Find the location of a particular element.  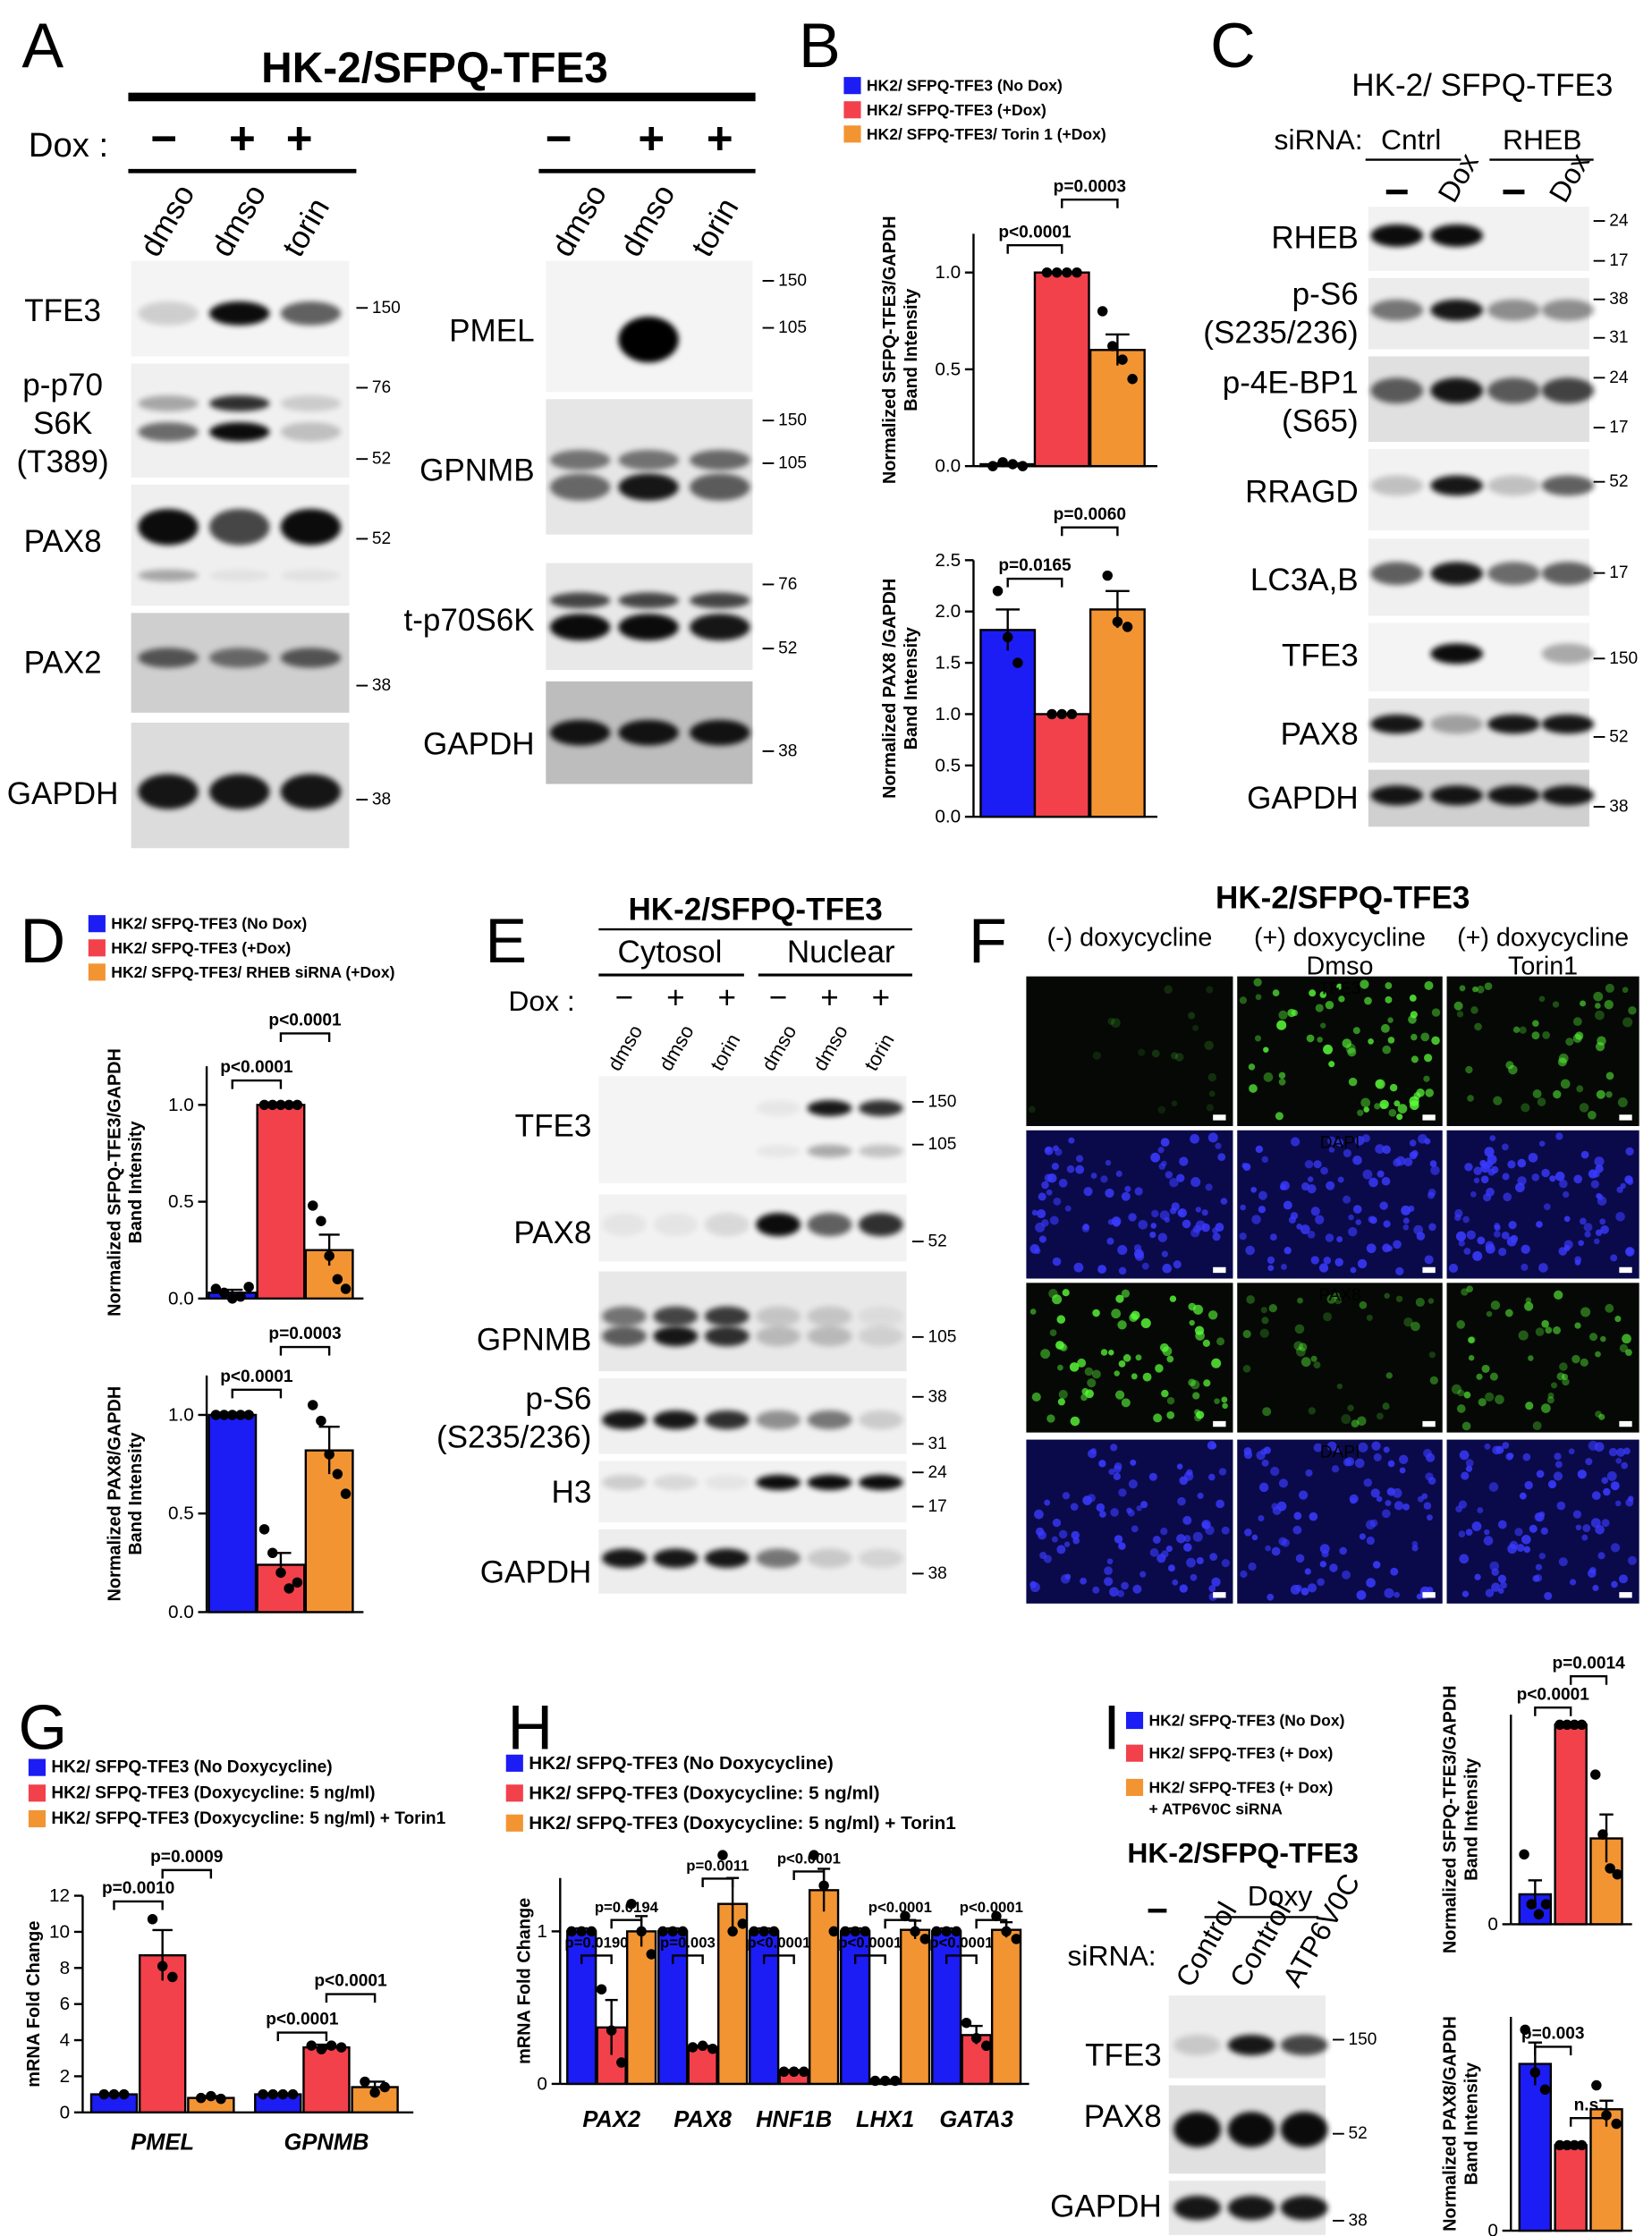

panel-title: HK-2/SFPQ-TFE3 is located at coordinates (434, 69).